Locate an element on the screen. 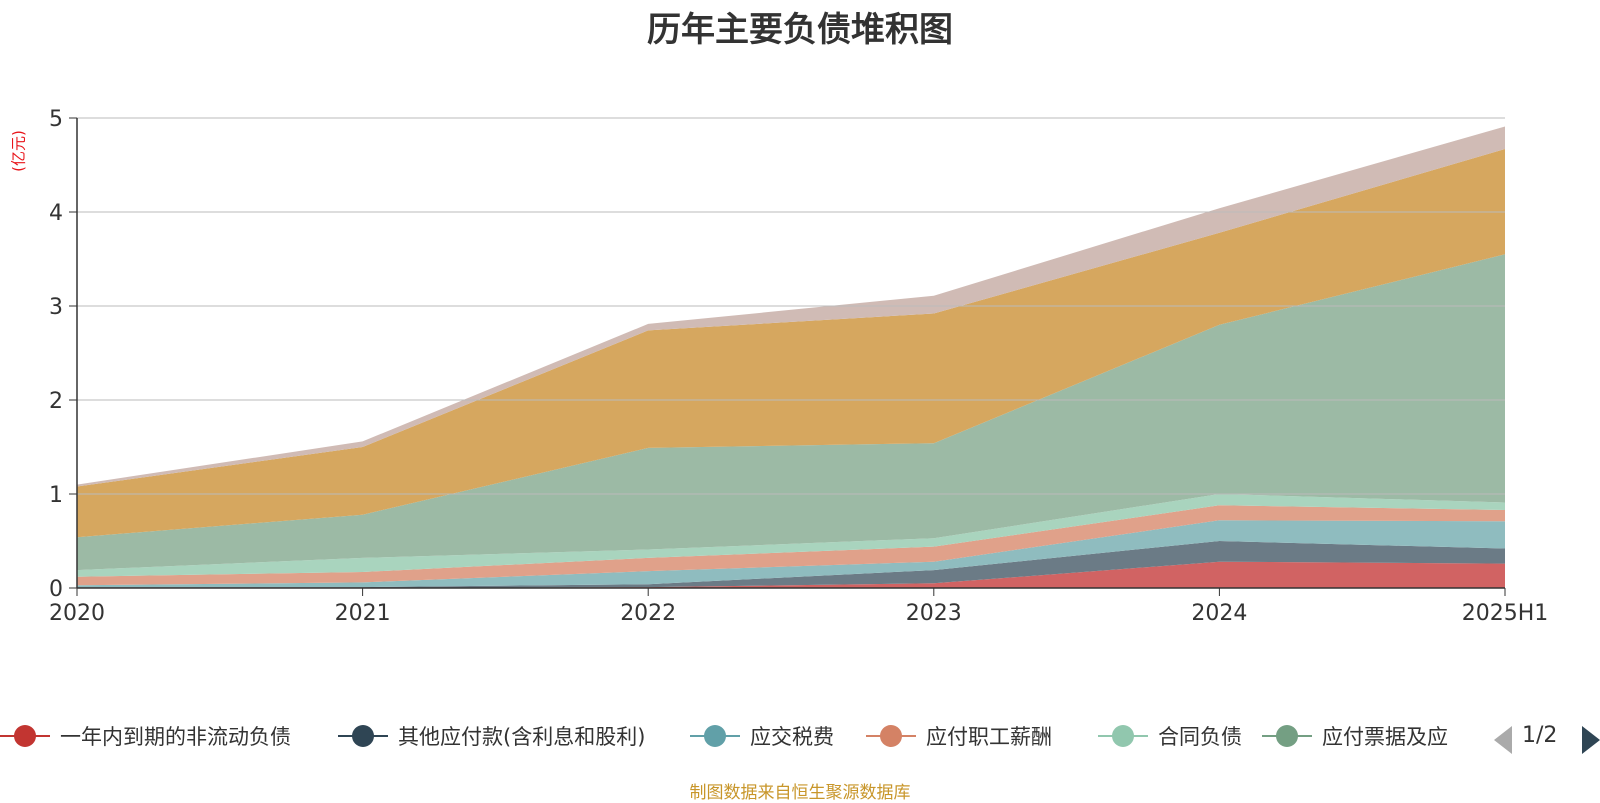  legend-prev-page-icon is located at coordinates (1503, 740).